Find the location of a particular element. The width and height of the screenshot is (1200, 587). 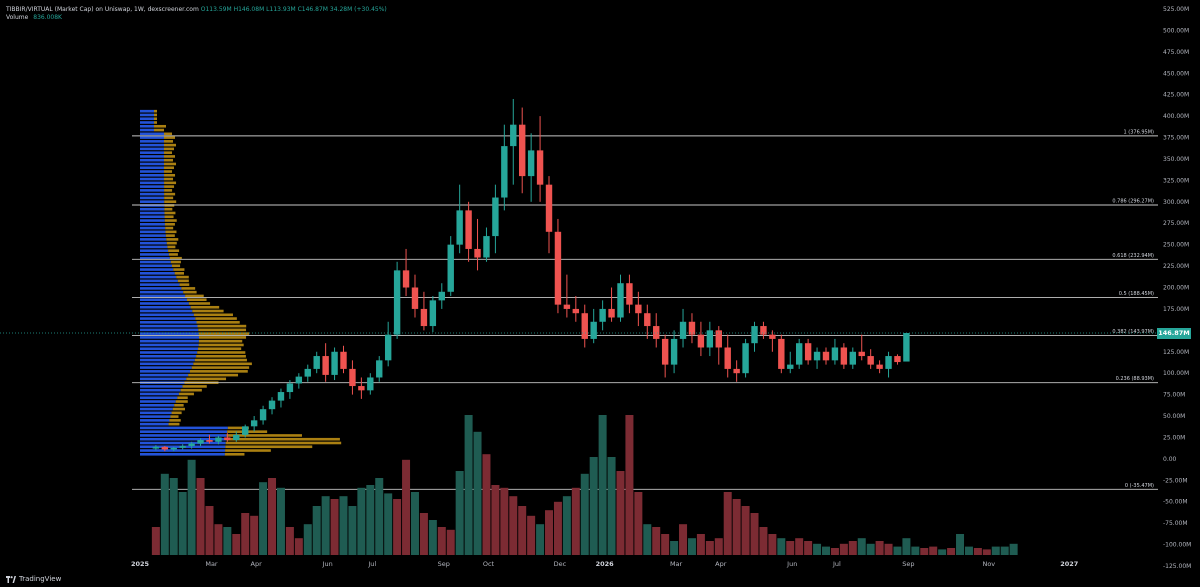

price-axis-label: 75.00M is located at coordinates (1174, 395).